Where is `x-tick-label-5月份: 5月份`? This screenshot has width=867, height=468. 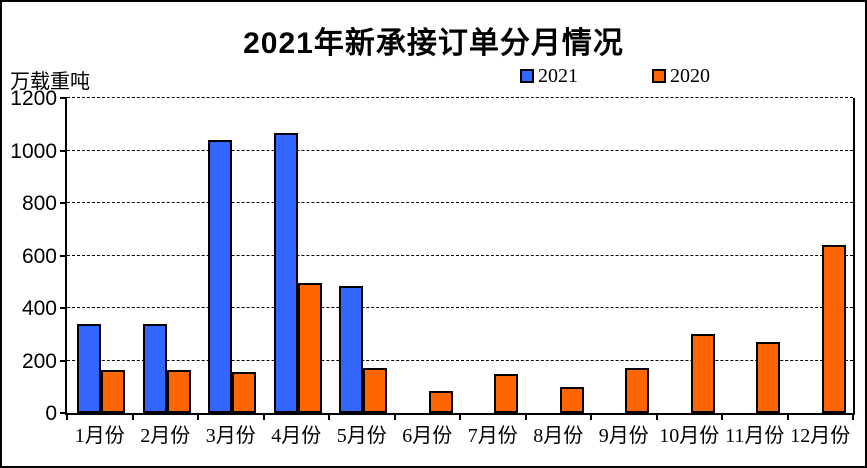
x-tick-label-5月份: 5月份 is located at coordinates (361, 436).